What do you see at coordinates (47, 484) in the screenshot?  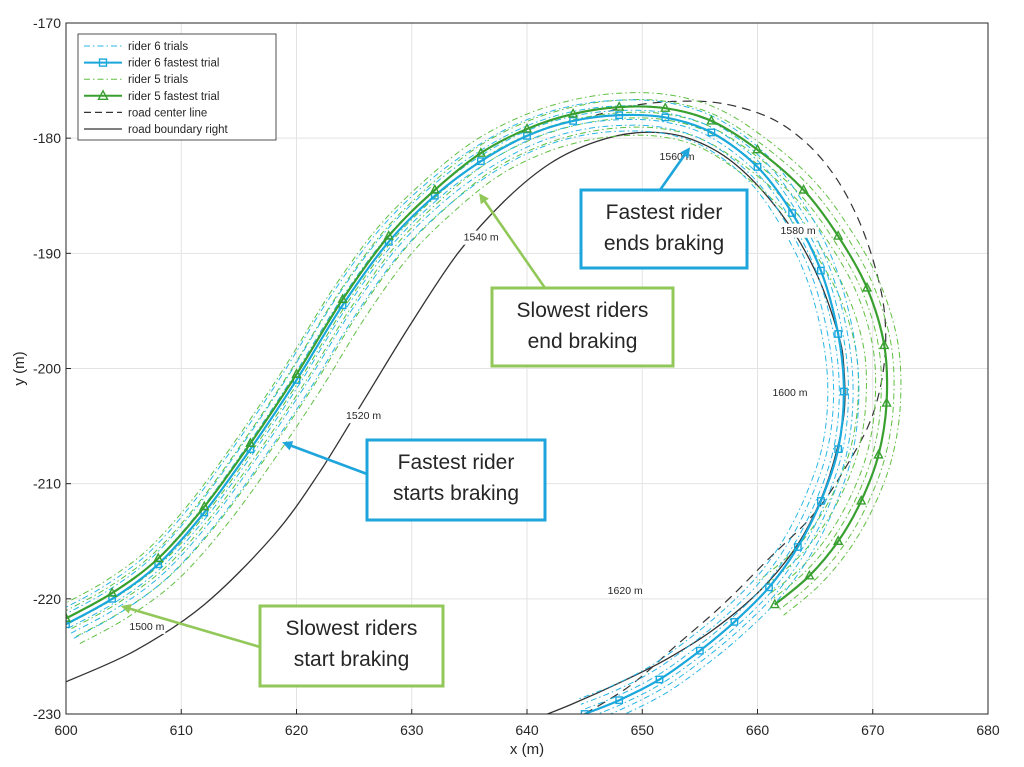 I see `y-tick-label: -210` at bounding box center [47, 484].